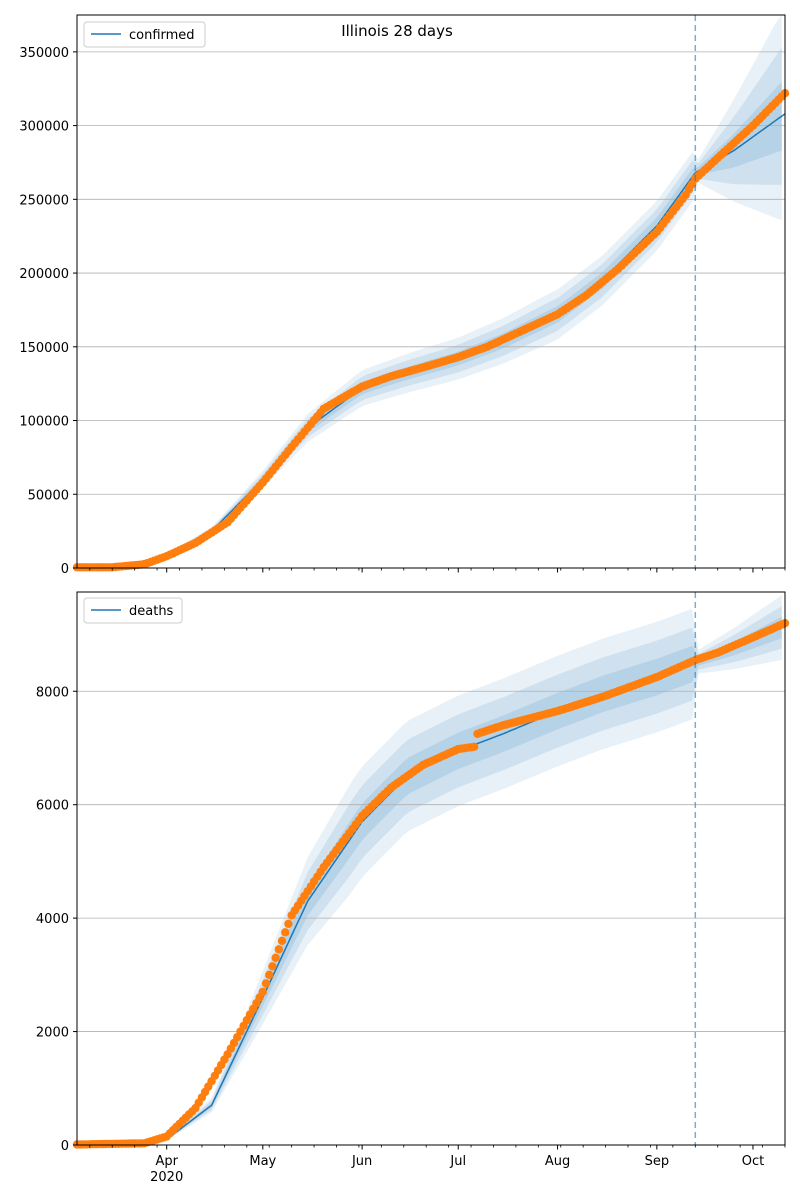 The height and width of the screenshot is (1200, 800). I want to click on y-tick-label: 250000, so click(44, 200).